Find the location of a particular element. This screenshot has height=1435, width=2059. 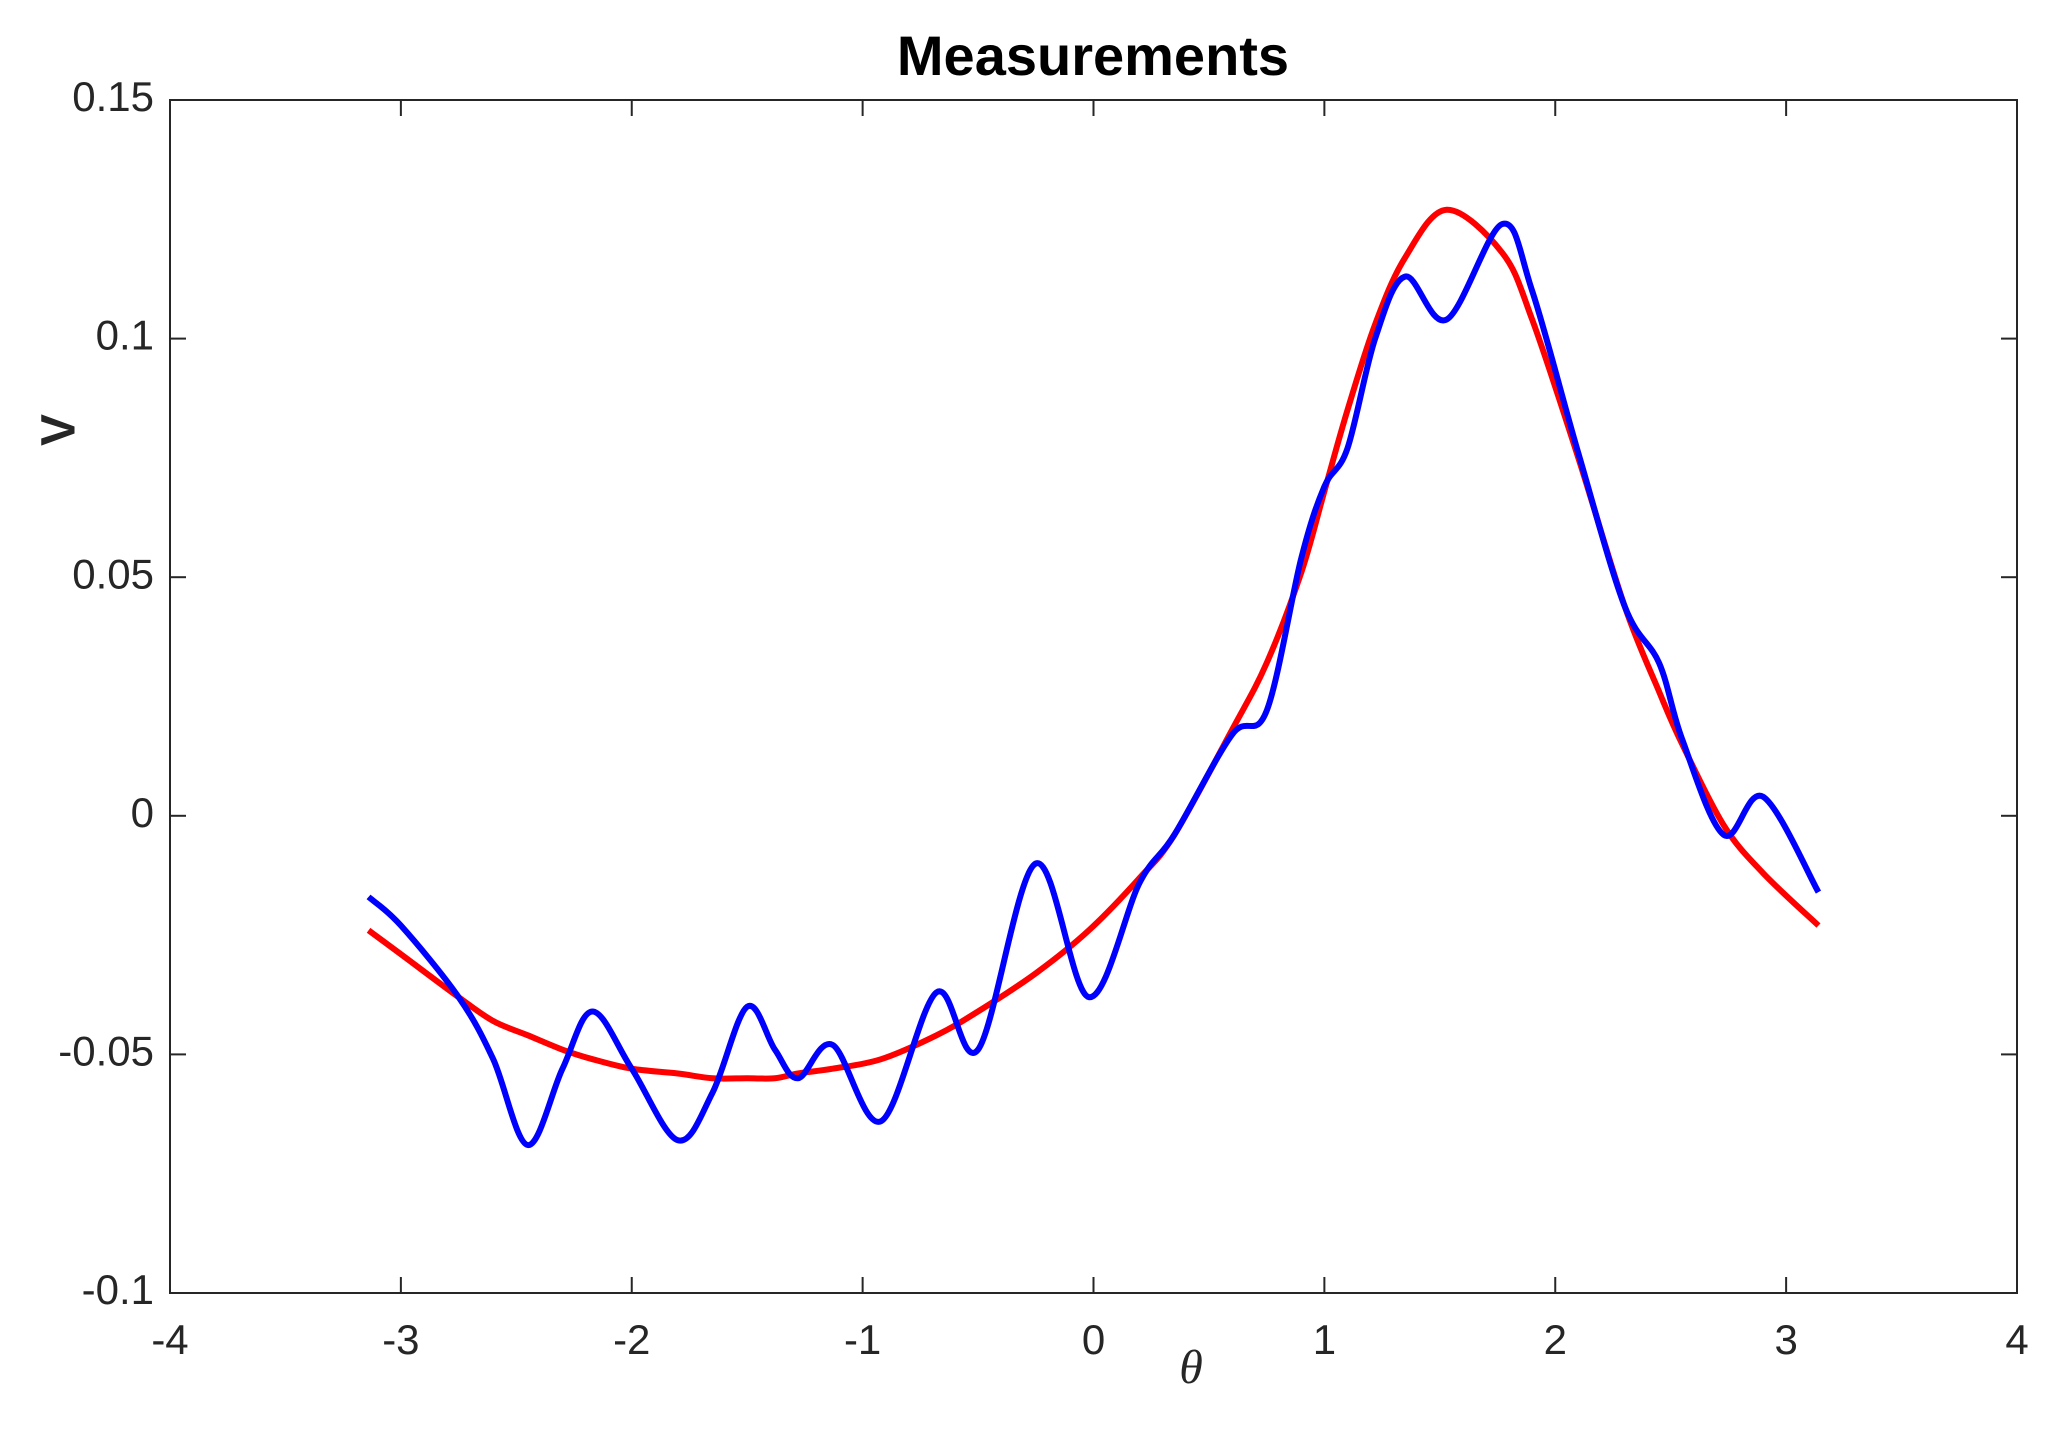

x-tick-label: -2 is located at coordinates (631, 1339).